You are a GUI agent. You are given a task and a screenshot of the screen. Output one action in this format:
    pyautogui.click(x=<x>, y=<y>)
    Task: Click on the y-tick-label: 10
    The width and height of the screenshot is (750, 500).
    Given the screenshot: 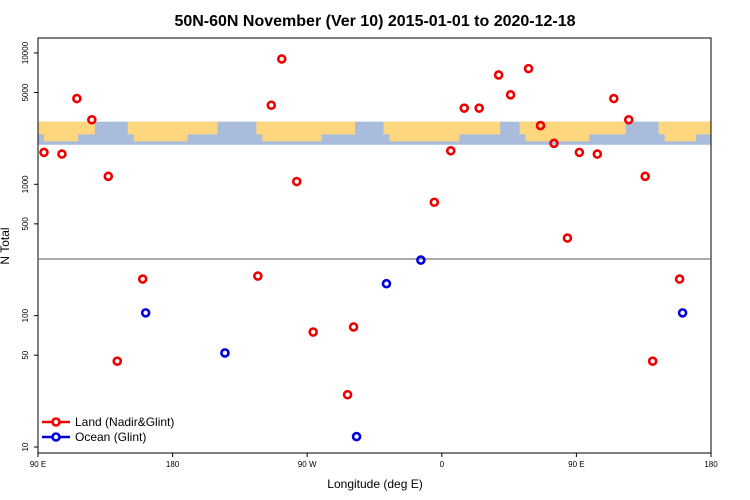 What is the action you would take?
    pyautogui.click(x=25, y=446)
    